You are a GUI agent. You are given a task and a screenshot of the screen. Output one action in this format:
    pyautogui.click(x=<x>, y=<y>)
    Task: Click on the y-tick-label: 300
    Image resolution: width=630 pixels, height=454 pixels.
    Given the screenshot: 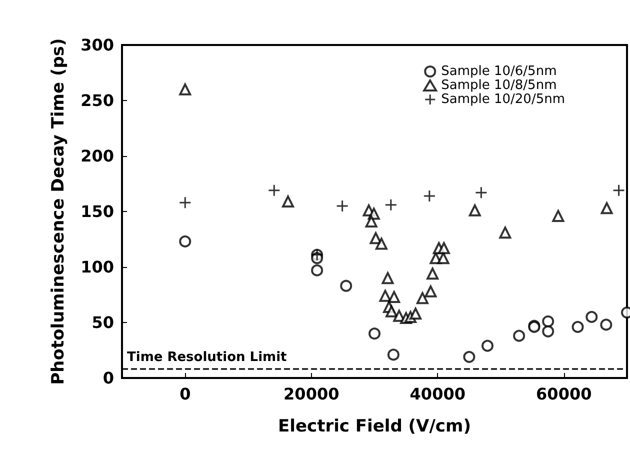 What is the action you would take?
    pyautogui.click(x=97, y=45)
    